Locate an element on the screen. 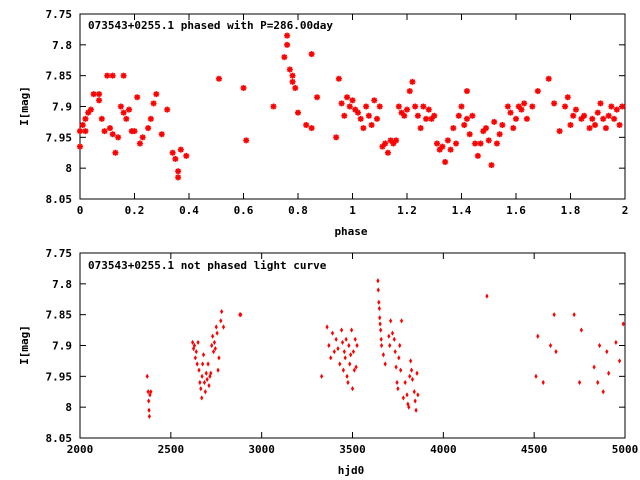 This screenshot has width=640, height=480. y-tick-label: 7.9 is located at coordinates (62, 107).